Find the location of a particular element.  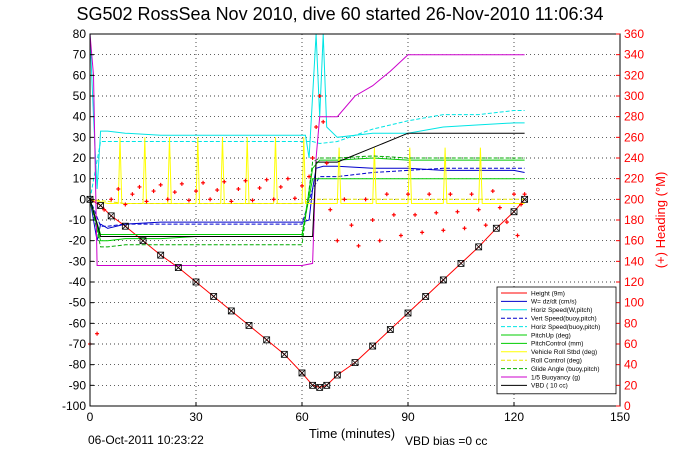

y-tick-label: -100 is located at coordinates (74, 406).